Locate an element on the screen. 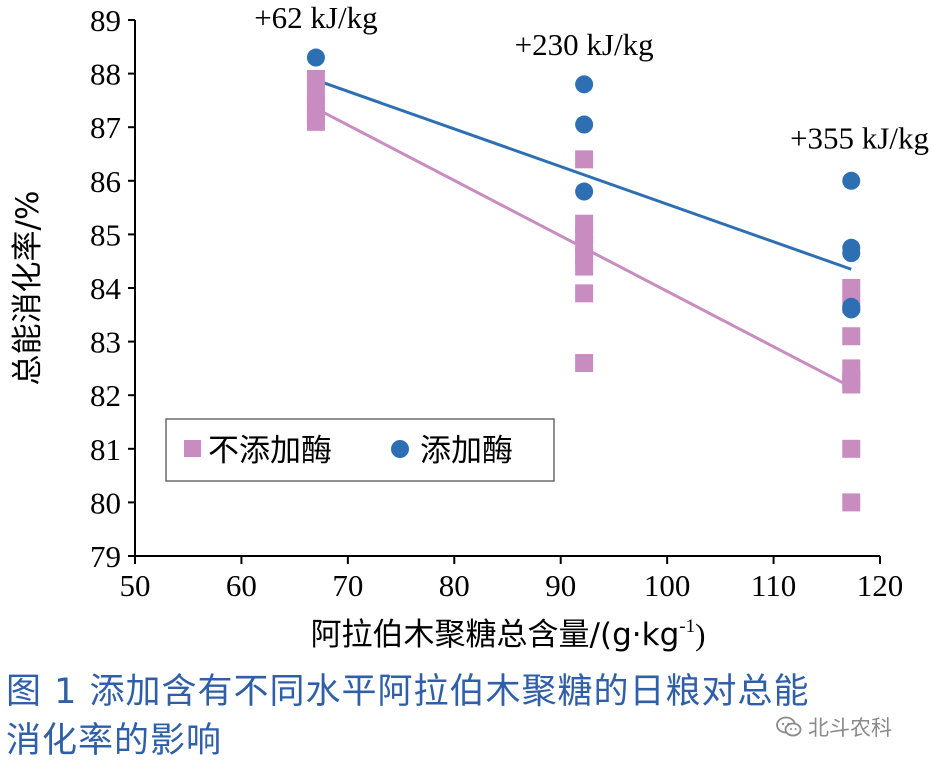  x-tick-label: 60 is located at coordinates (241, 585).